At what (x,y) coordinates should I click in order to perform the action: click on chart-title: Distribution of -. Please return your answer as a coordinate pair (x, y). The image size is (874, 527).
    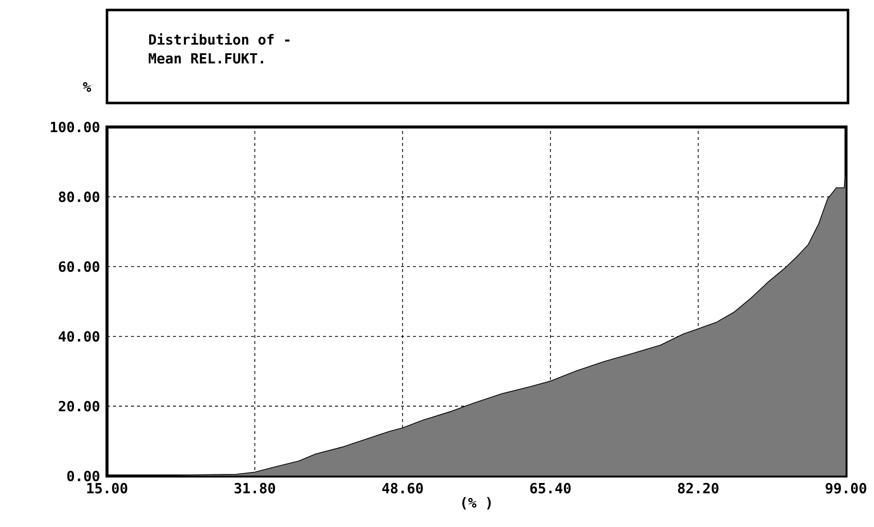
    Looking at the image, I should click on (219, 39).